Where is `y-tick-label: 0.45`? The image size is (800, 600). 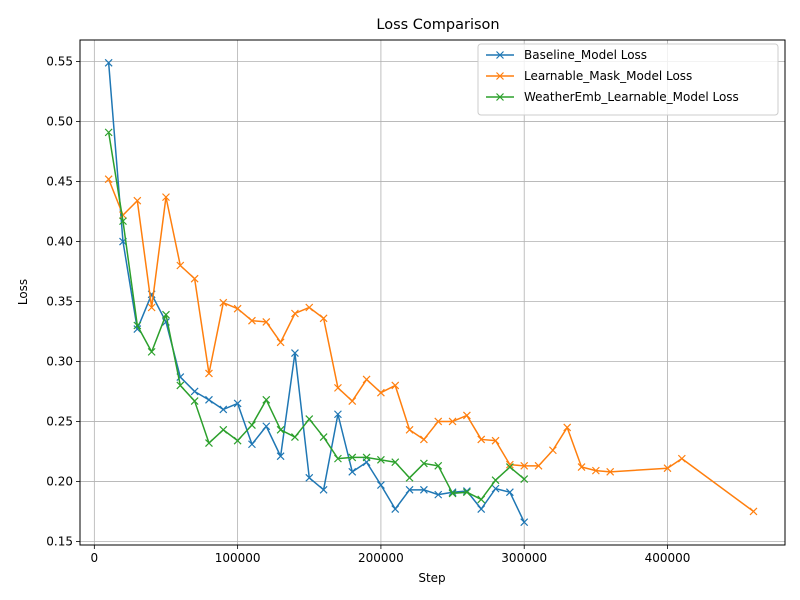
y-tick-label: 0.45 is located at coordinates (59, 182).